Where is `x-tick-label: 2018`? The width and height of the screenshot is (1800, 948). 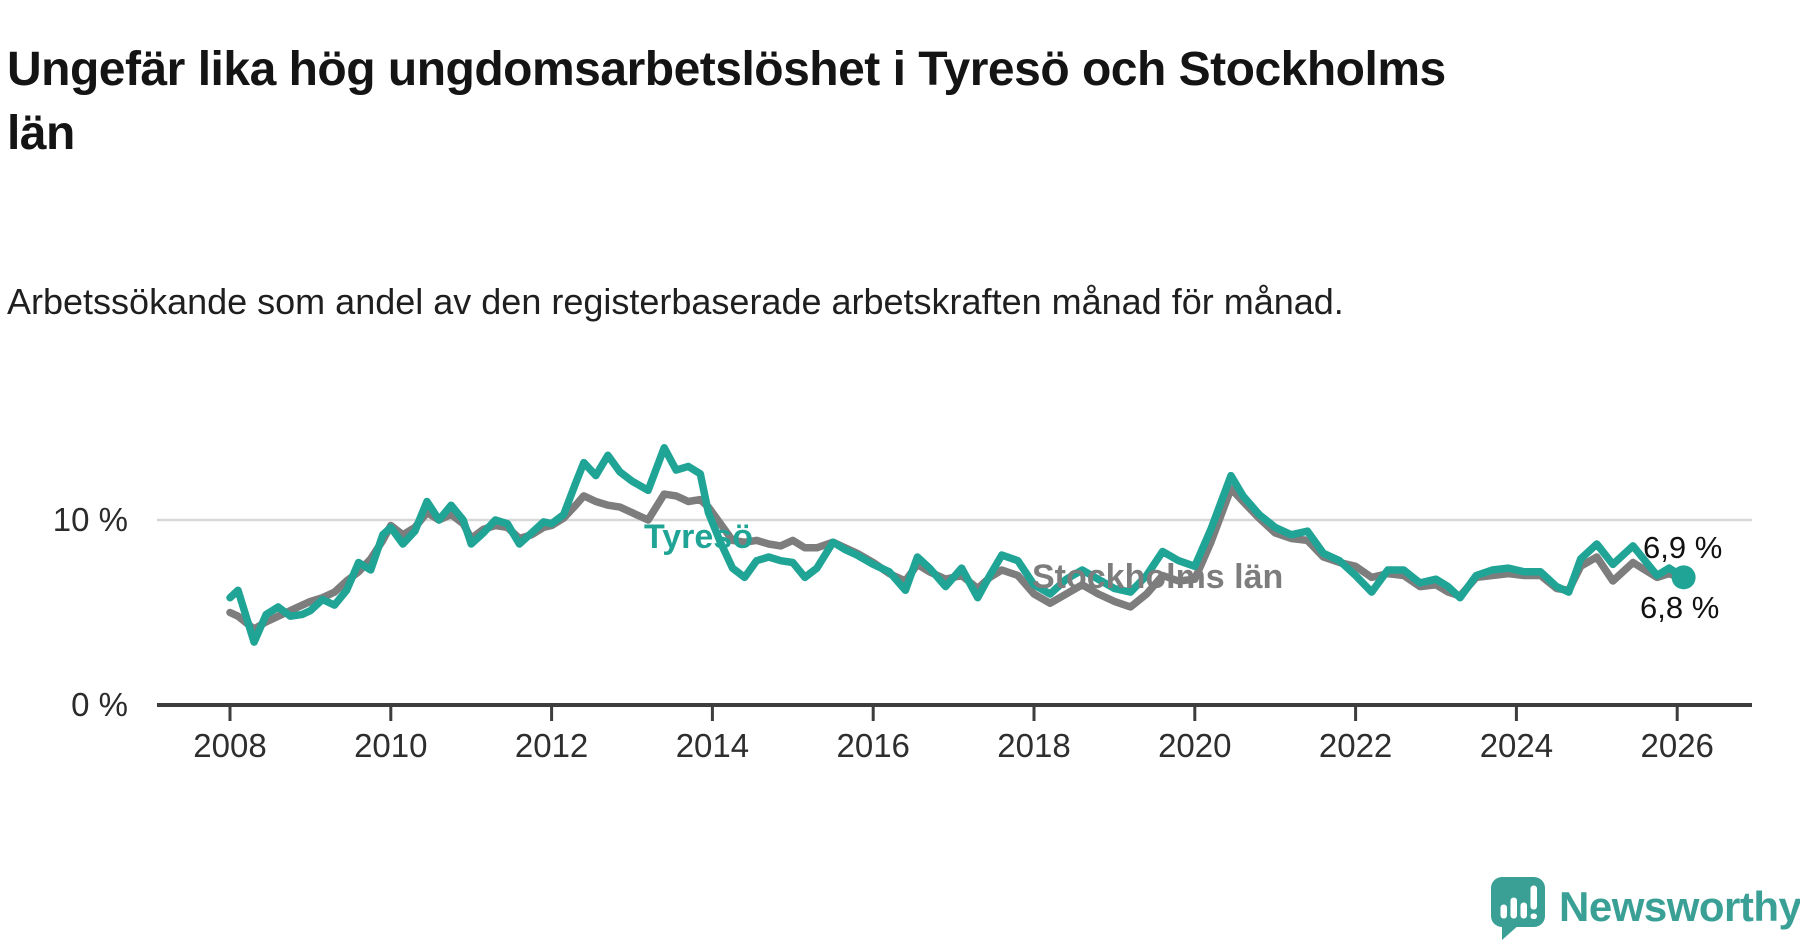 x-tick-label: 2018 is located at coordinates (1033, 745).